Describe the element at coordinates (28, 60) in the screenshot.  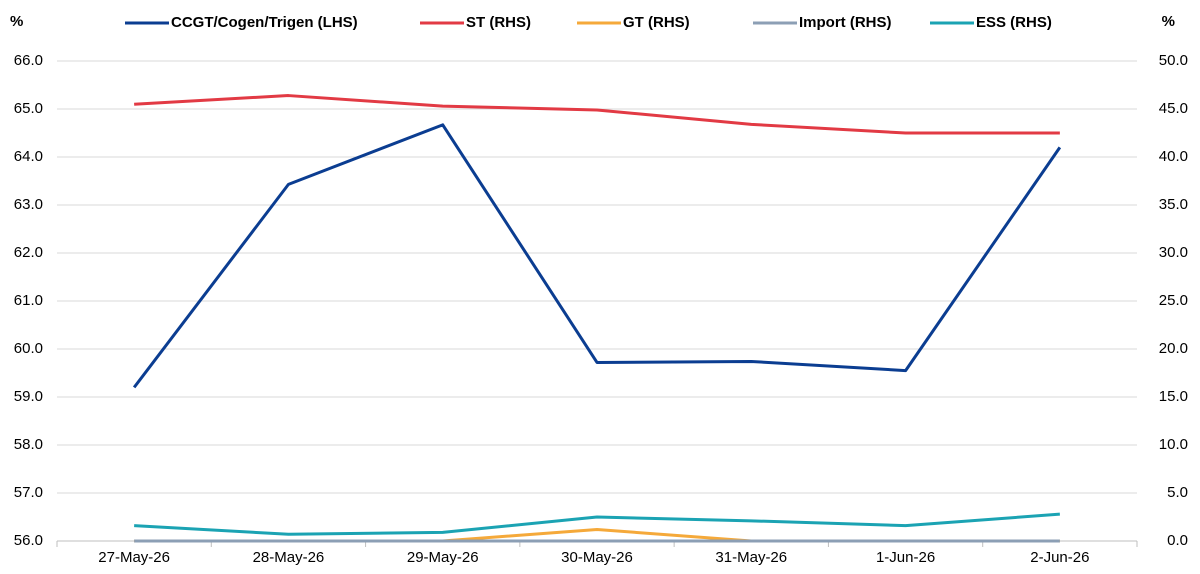
I see `y-tick-label: 66.0` at that location.